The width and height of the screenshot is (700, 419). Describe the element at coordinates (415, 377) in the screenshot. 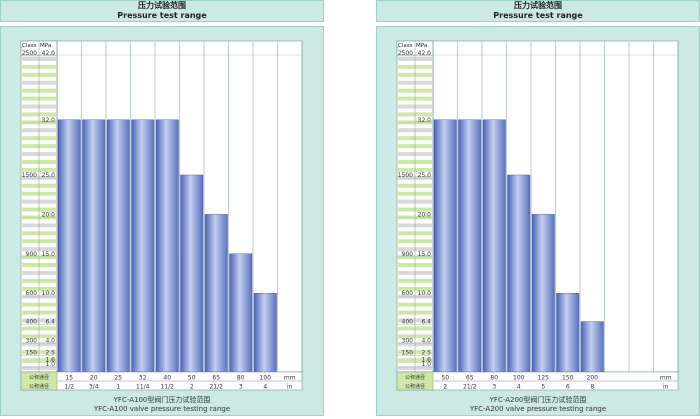

I see `category-row-label-dn: 公称通径` at that location.